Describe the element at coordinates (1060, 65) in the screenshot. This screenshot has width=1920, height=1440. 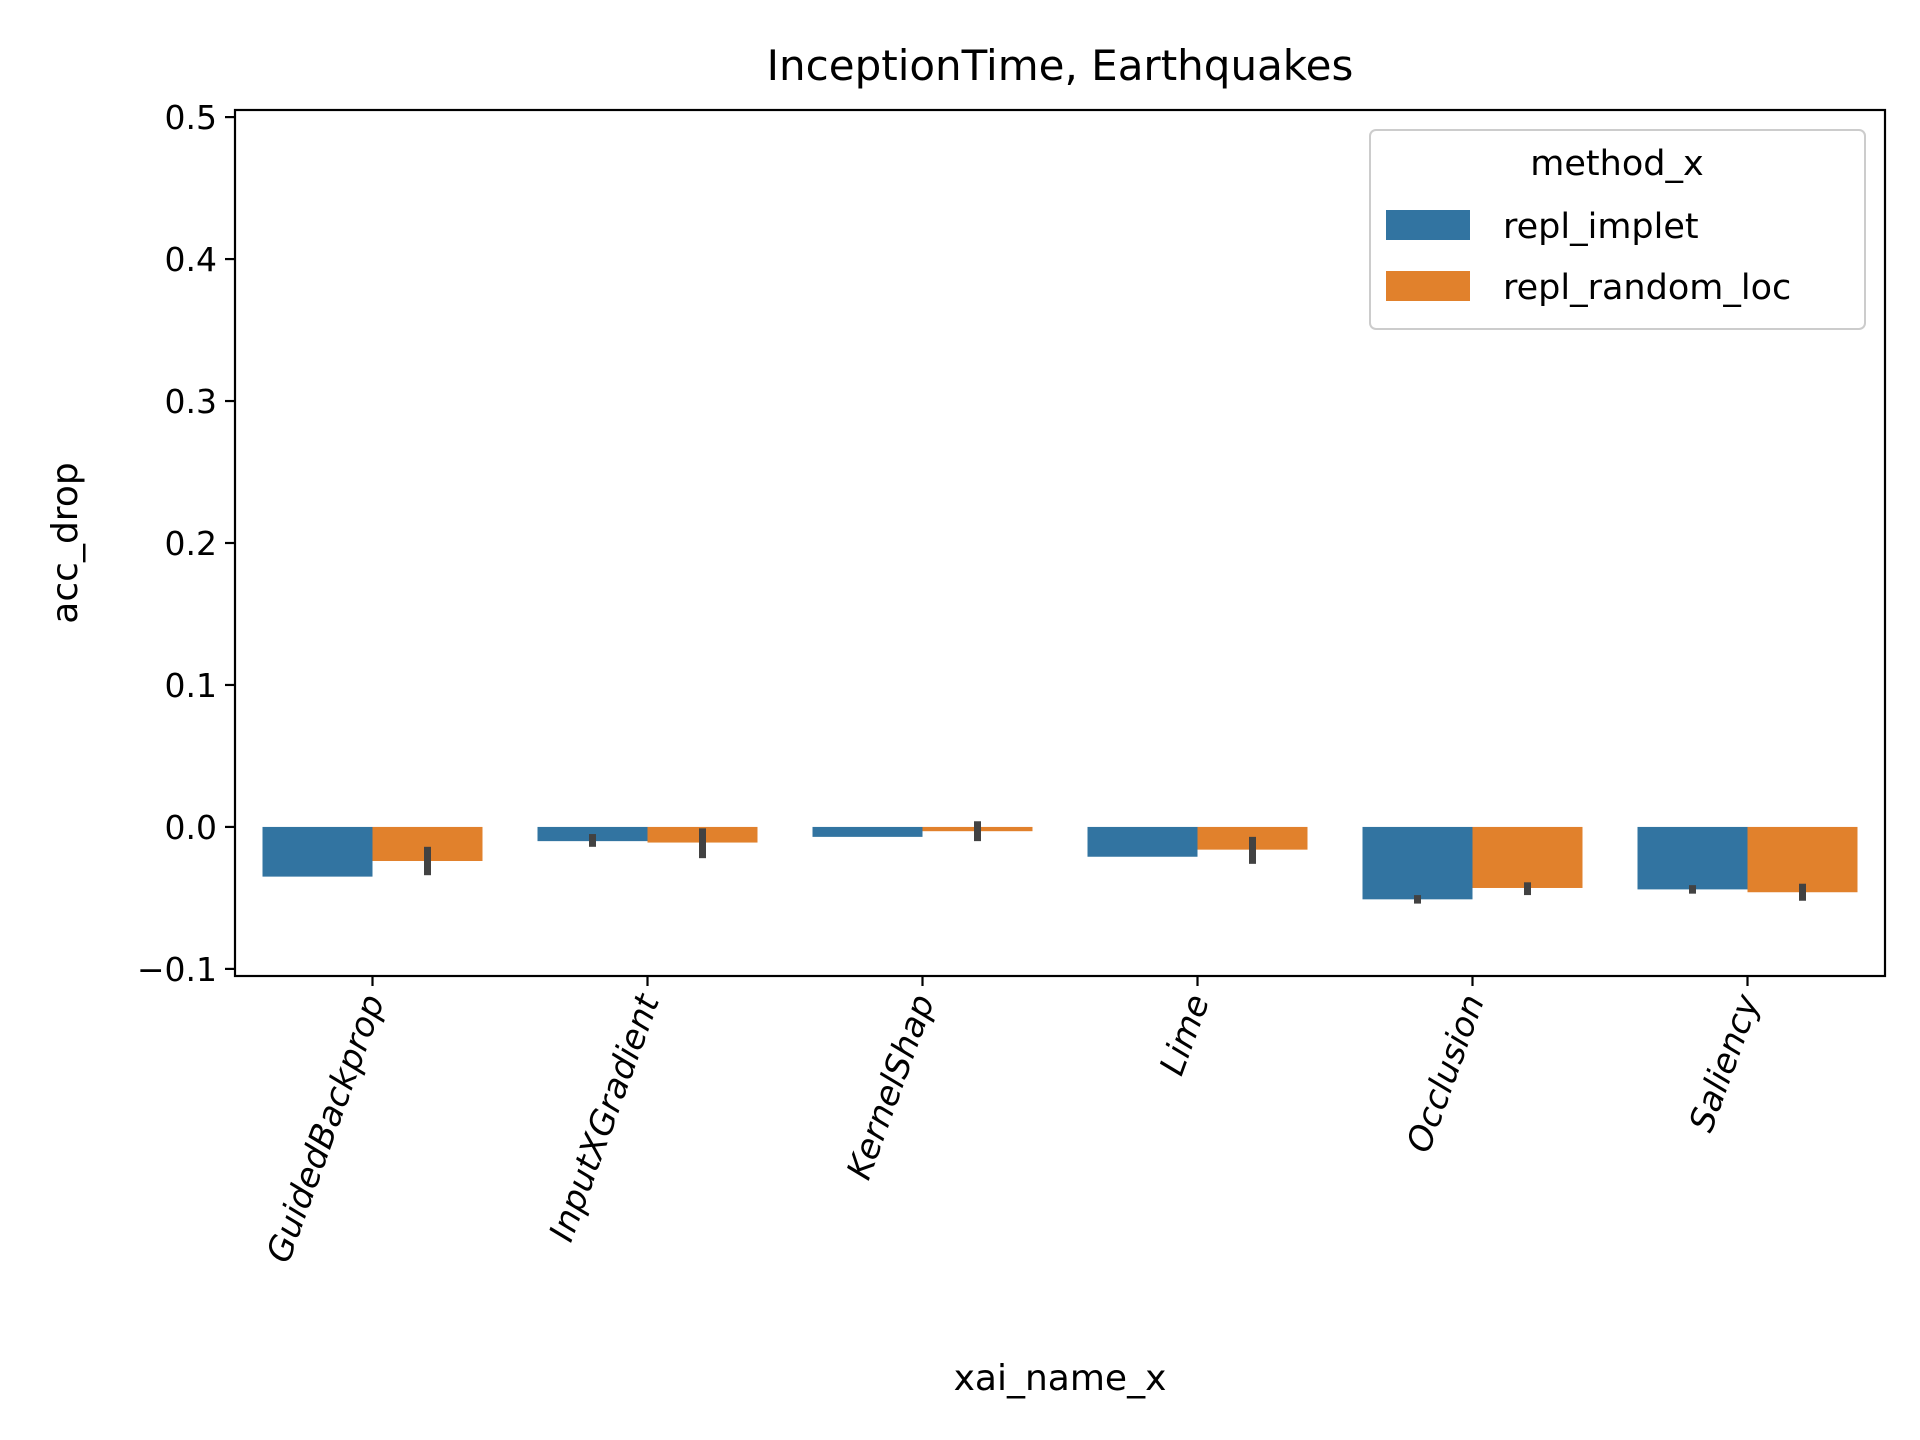
I see `chart-title: InceptionTime, Earthquakes` at that location.